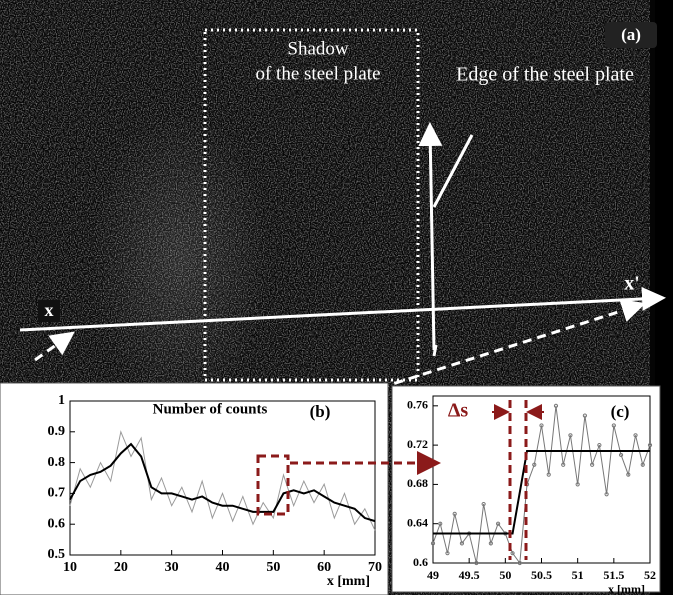 The height and width of the screenshot is (595, 673). Describe the element at coordinates (49, 310) in the screenshot. I see `axis-label: x` at that location.